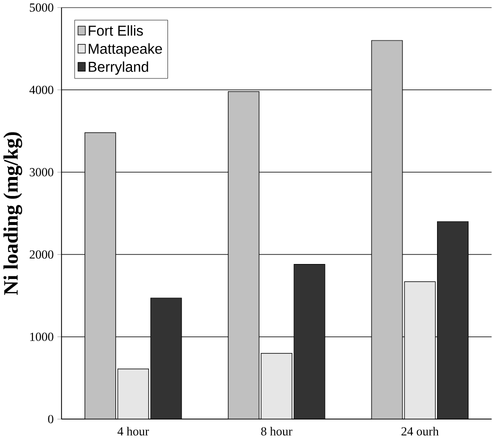 The height and width of the screenshot is (439, 492). Describe the element at coordinates (115, 30) in the screenshot. I see `legend-label: Fort Ellis` at that location.